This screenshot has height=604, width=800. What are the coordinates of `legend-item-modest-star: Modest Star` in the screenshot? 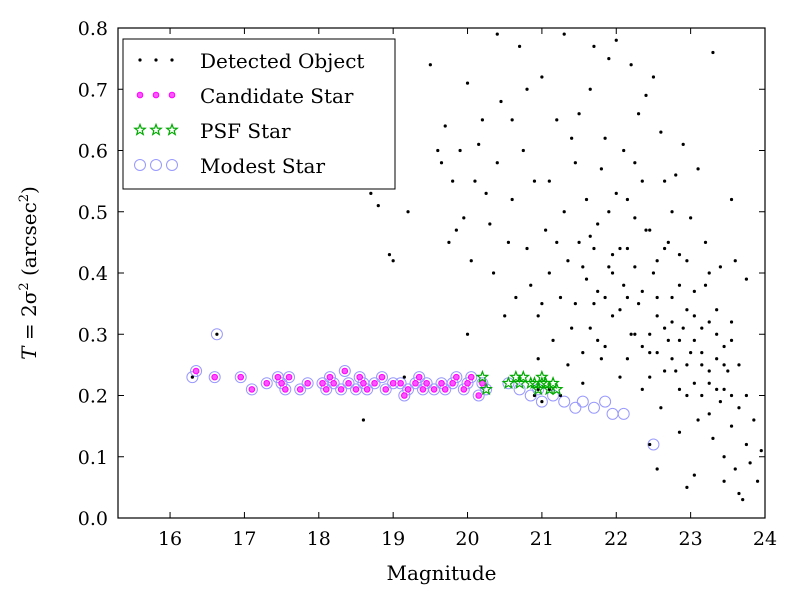 It's located at (229, 166).